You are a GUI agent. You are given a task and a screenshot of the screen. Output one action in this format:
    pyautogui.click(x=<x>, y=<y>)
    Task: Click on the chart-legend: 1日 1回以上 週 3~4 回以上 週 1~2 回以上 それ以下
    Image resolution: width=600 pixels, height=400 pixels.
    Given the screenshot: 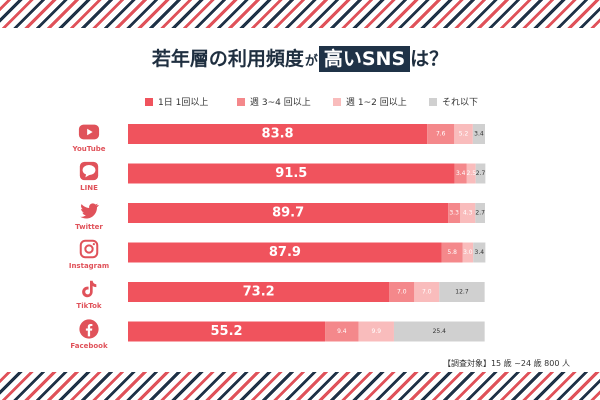 What is the action you would take?
    pyautogui.click(x=325, y=103)
    